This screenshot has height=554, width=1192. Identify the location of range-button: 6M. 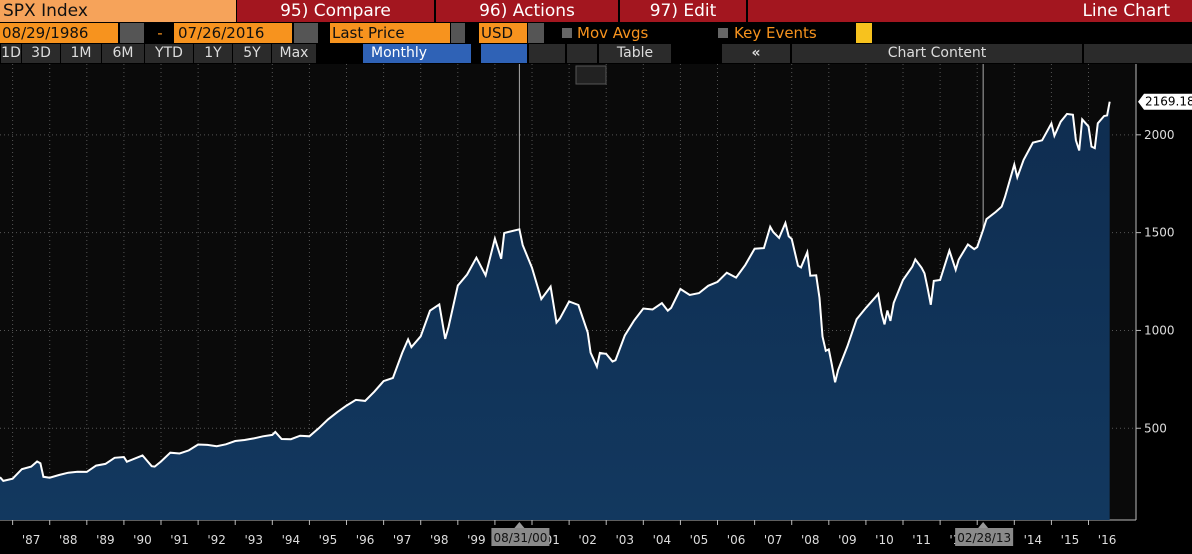
(123, 53).